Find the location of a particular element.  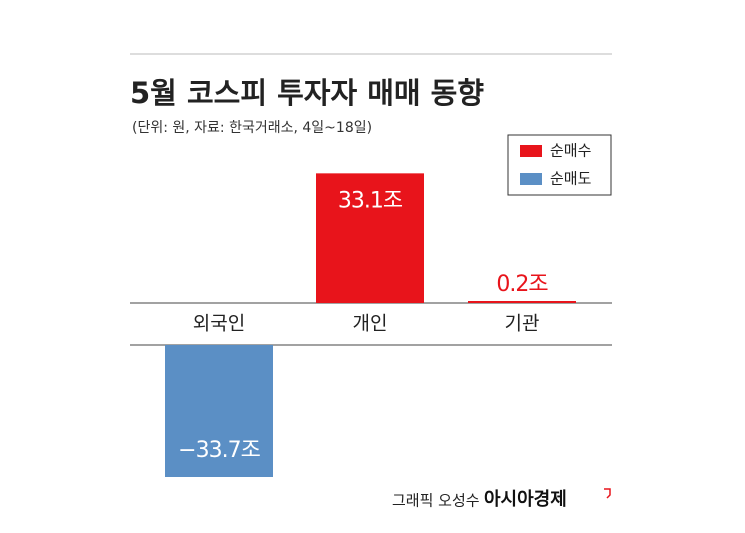

legend-label: 순매수 is located at coordinates (570, 151).